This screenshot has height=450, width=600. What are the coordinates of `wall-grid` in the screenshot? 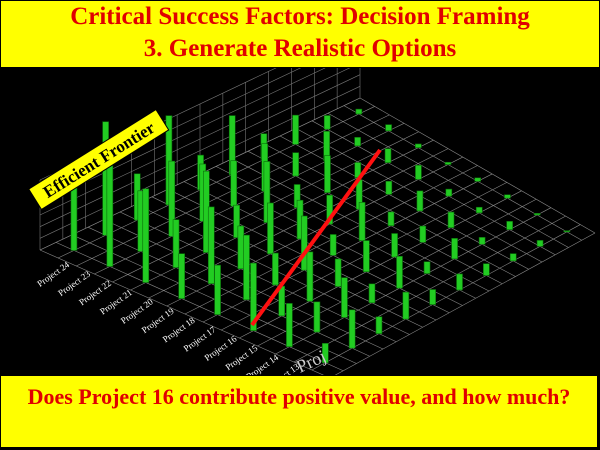 It's located at (182, 136).